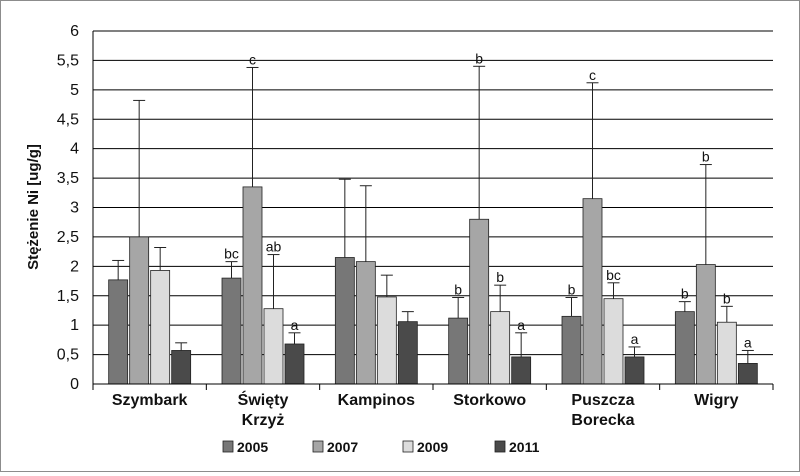 The image size is (800, 476). What do you see at coordinates (381, 447) in the screenshot?
I see `legend: 2005 2007 2009 2011` at bounding box center [381, 447].